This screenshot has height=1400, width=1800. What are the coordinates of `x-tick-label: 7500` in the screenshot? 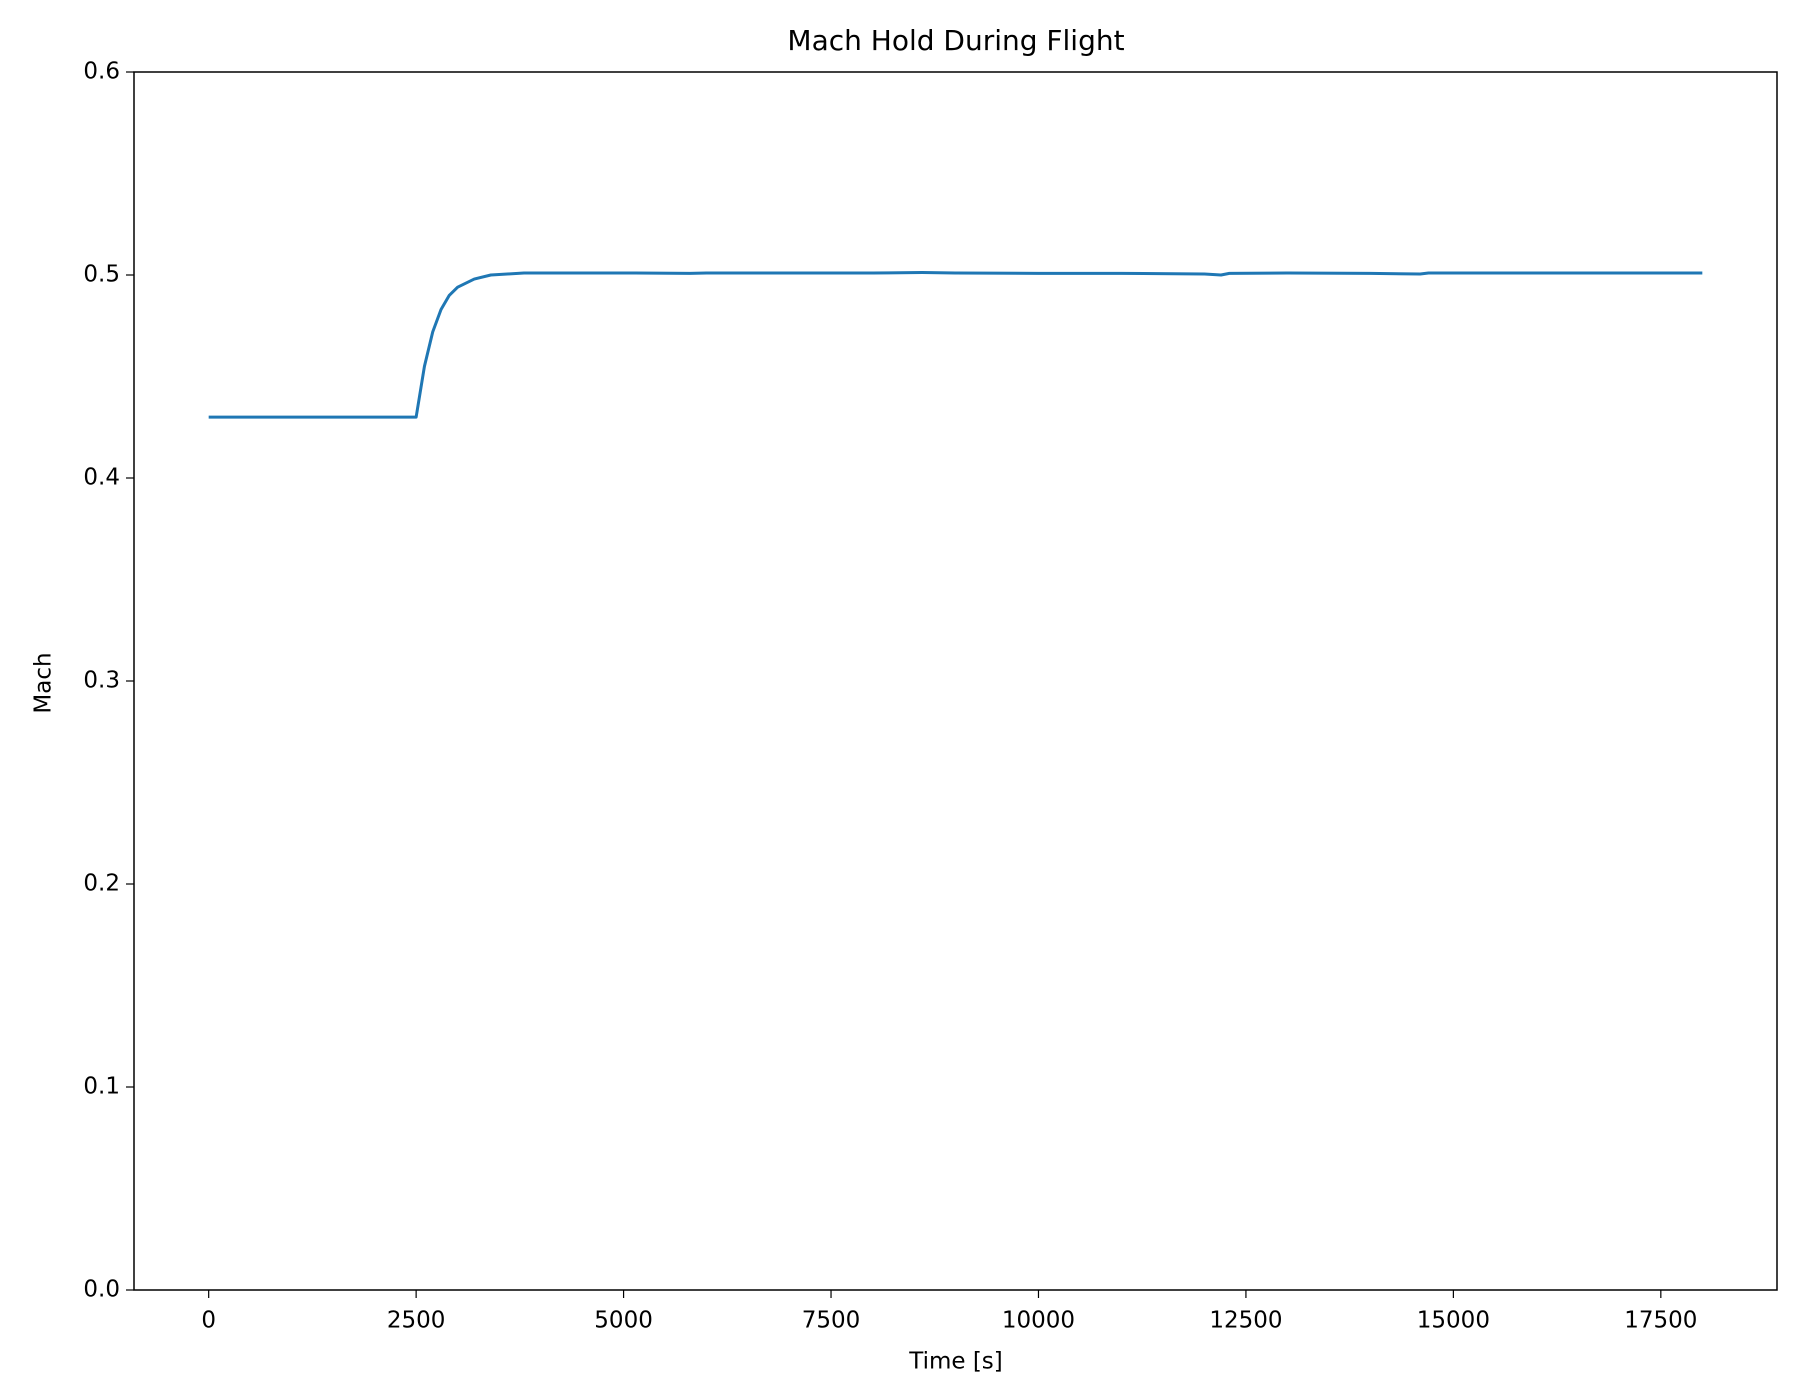 It's located at (831, 1321).